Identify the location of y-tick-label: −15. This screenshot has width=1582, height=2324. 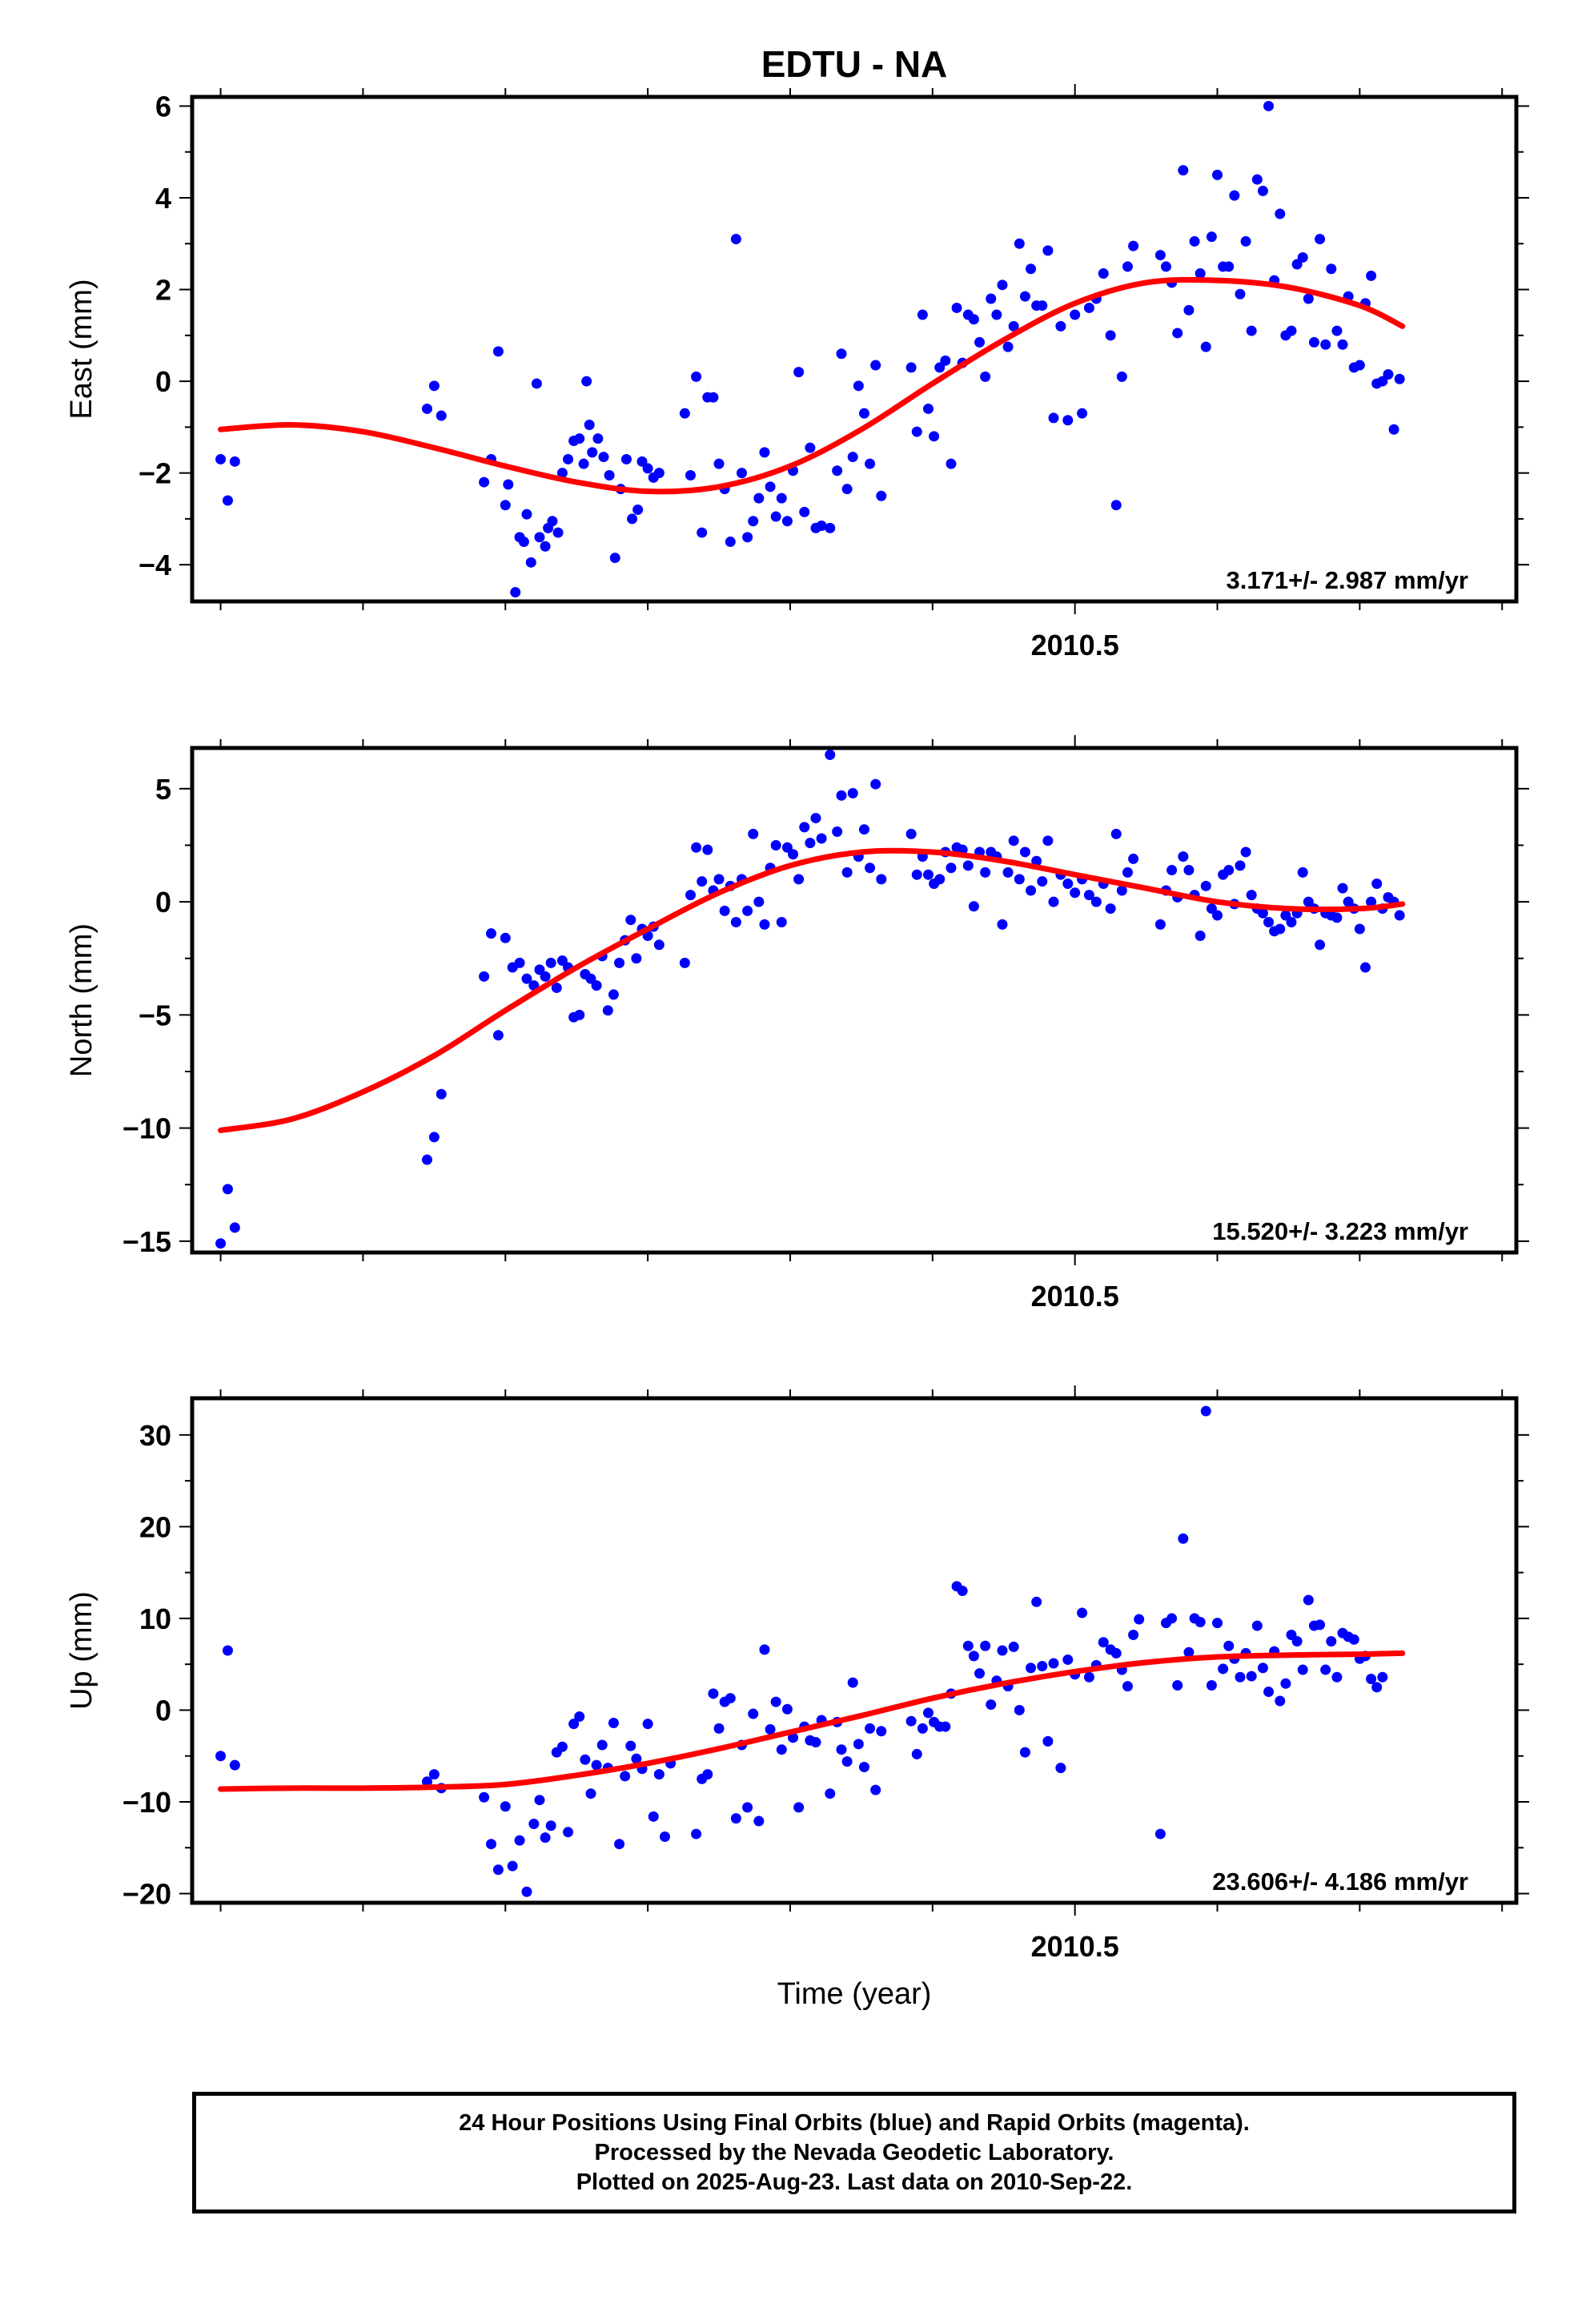
(146, 1241).